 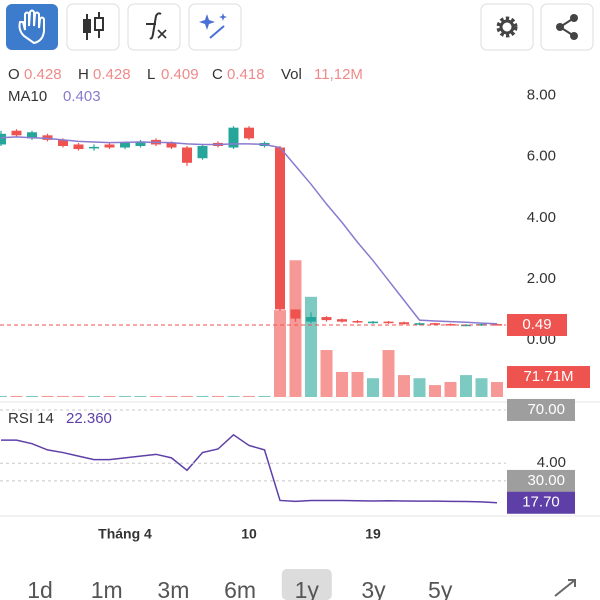 I want to click on range-button: 5y, so click(x=440, y=588).